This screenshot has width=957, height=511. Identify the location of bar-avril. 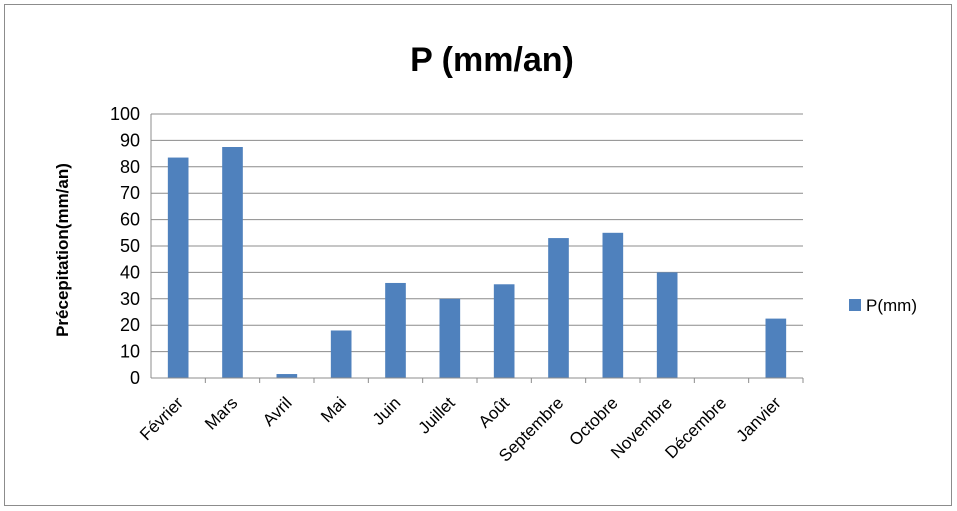
(287, 376).